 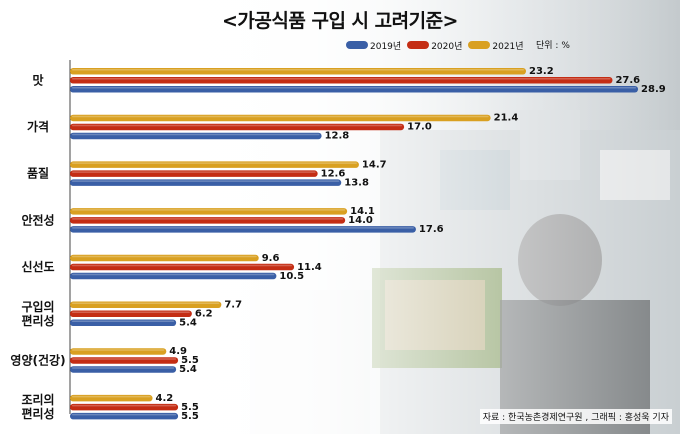 I want to click on data-label: 4.9, so click(x=178, y=351).